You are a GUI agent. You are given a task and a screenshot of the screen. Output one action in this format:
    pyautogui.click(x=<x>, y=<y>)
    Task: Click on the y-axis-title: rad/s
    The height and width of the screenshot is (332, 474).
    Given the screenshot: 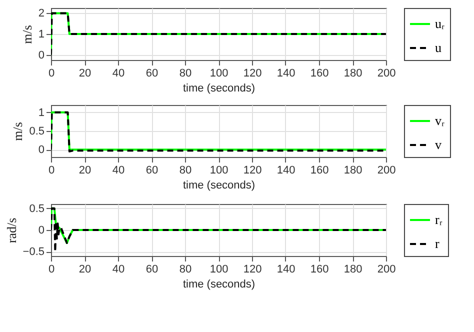 What is the action you would take?
    pyautogui.click(x=11, y=231)
    